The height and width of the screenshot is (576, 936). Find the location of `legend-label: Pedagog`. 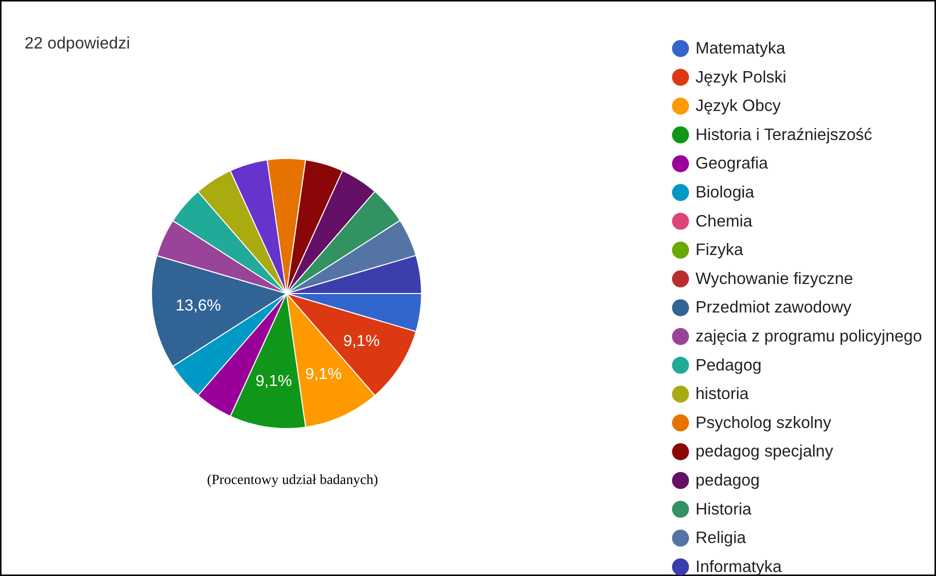

legend-label: Pedagog is located at coordinates (729, 365).